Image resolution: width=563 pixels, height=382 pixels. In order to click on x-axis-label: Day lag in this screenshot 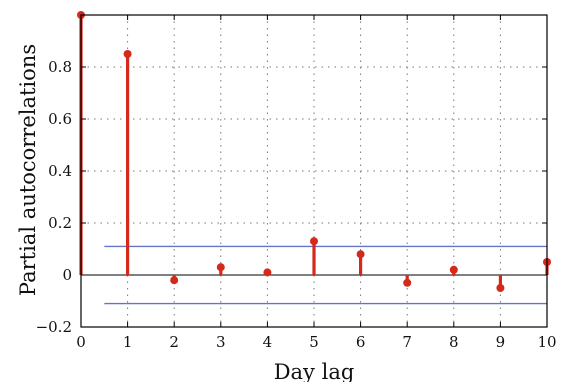, I will do `click(314, 371)`.